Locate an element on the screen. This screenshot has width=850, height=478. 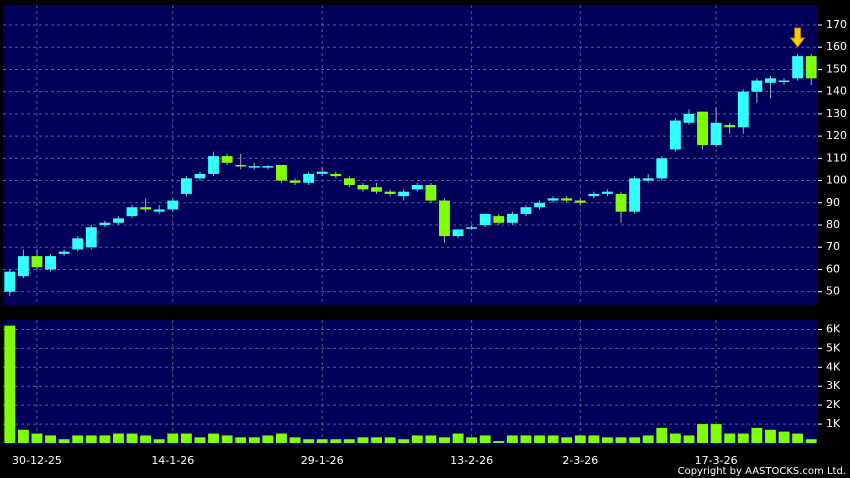
y-tick-label: 5K is located at coordinates (833, 347).